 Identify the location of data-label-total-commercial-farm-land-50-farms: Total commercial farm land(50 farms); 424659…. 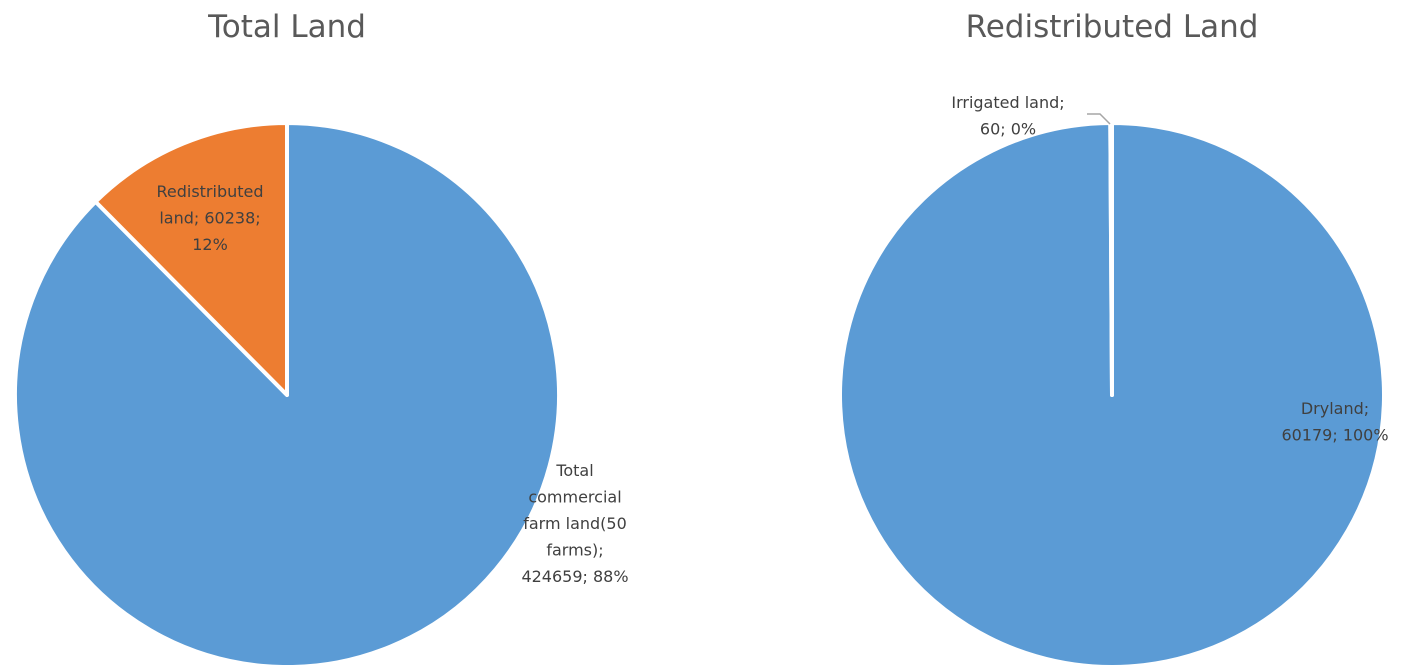
(574, 523).